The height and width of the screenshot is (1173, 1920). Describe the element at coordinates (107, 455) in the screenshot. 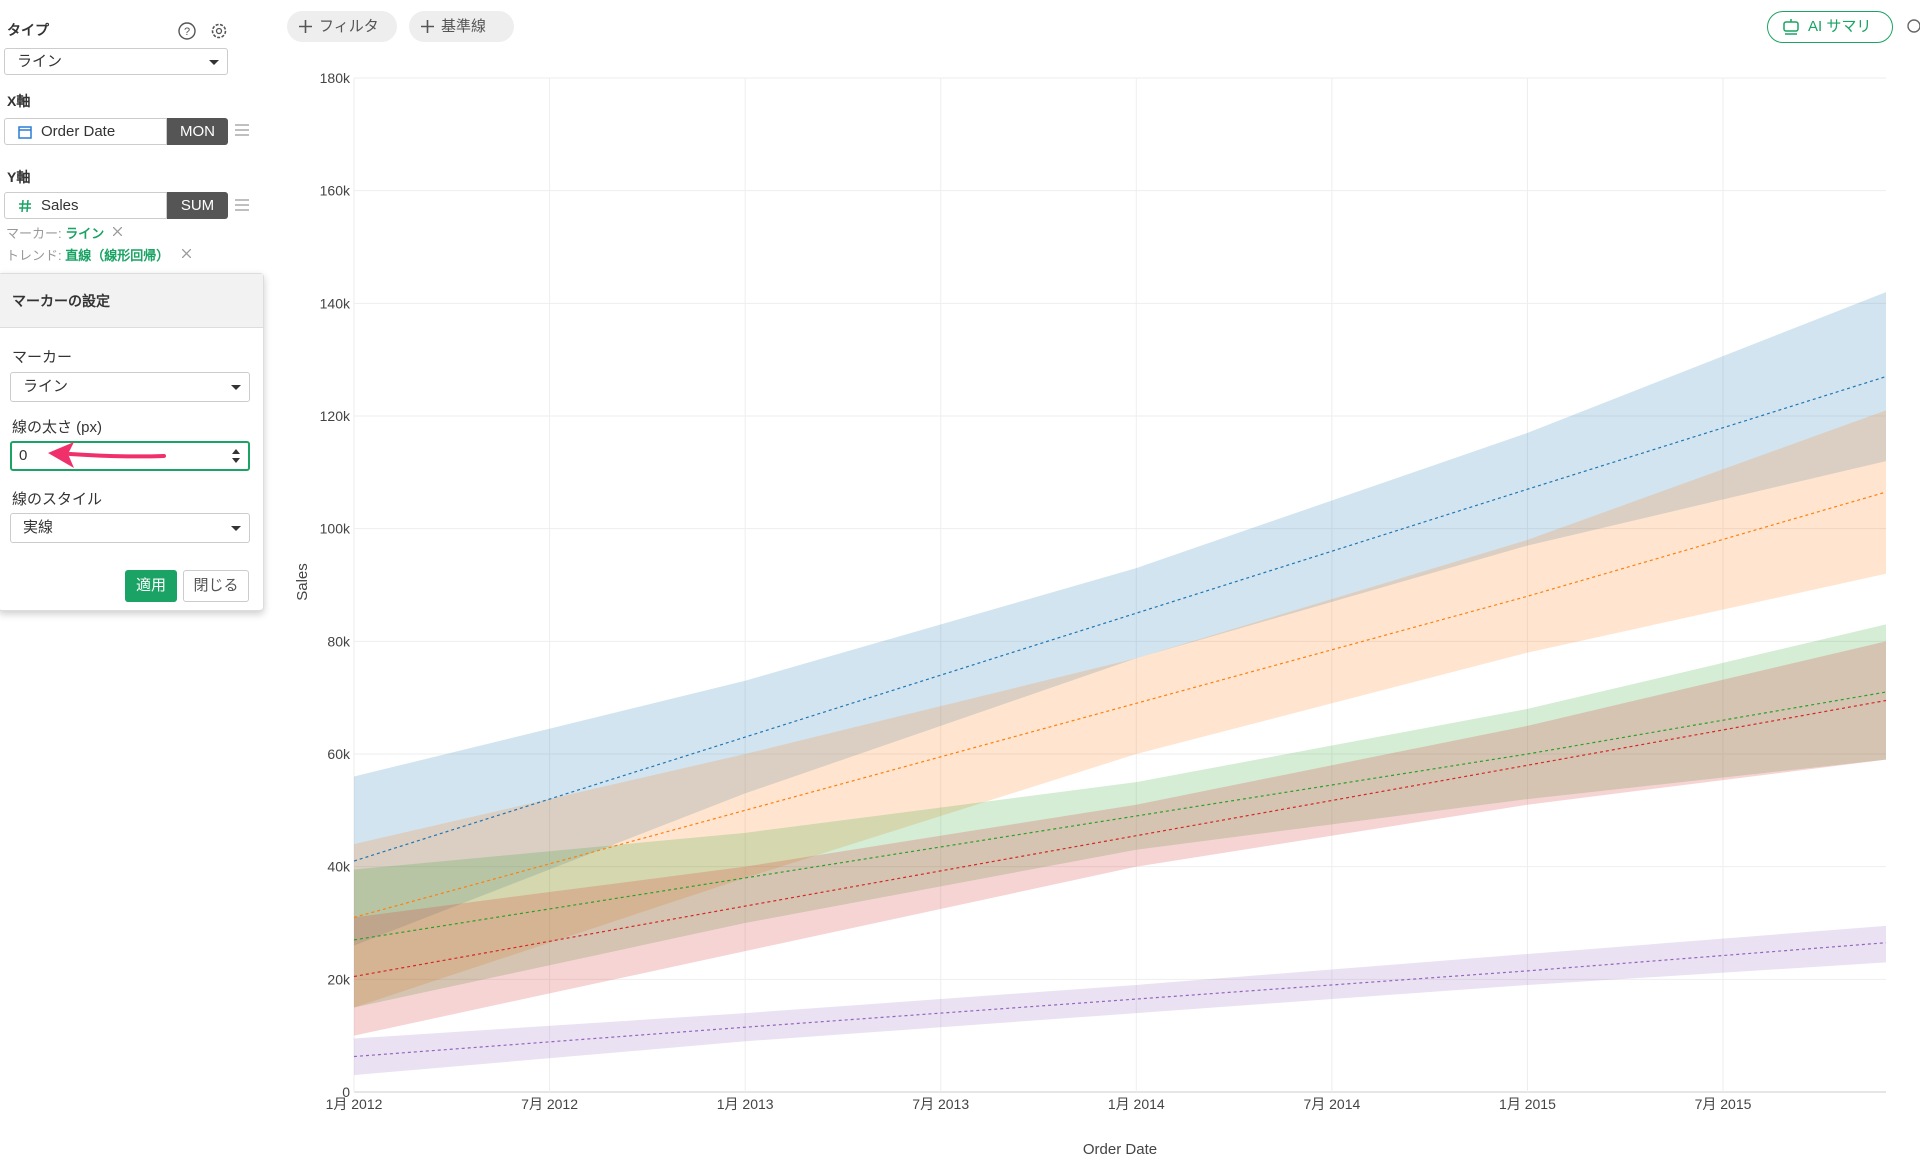

I see `pointer-arrow` at that location.